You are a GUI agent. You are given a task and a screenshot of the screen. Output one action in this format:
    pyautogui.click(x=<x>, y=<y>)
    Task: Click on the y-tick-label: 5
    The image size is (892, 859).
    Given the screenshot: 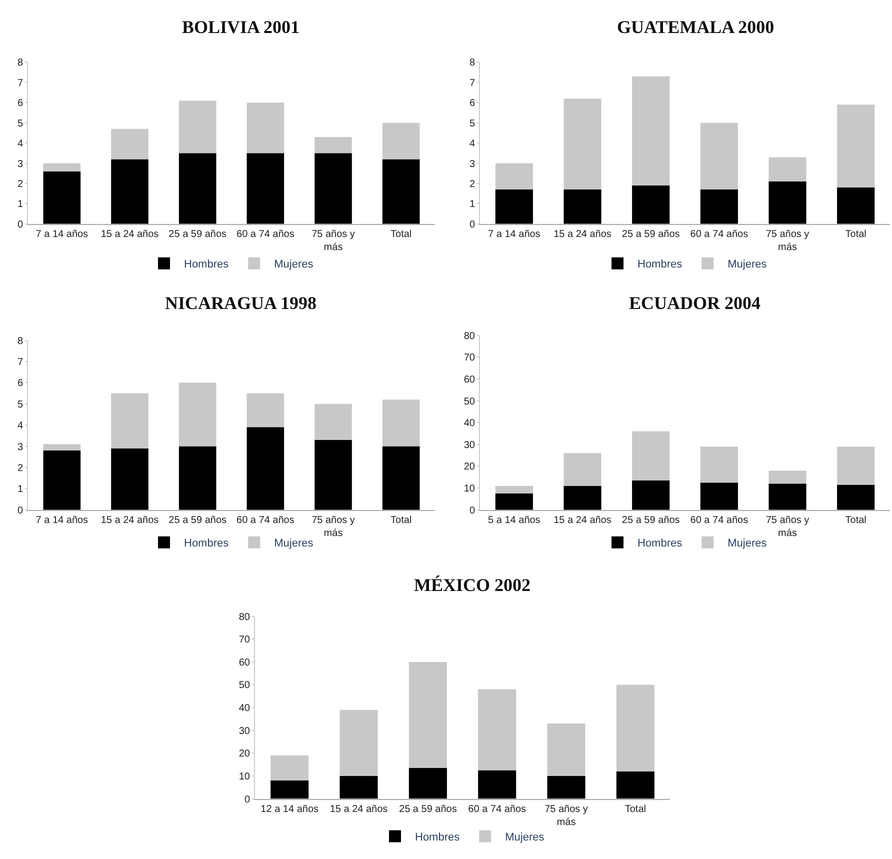 What is the action you would take?
    pyautogui.click(x=20, y=404)
    